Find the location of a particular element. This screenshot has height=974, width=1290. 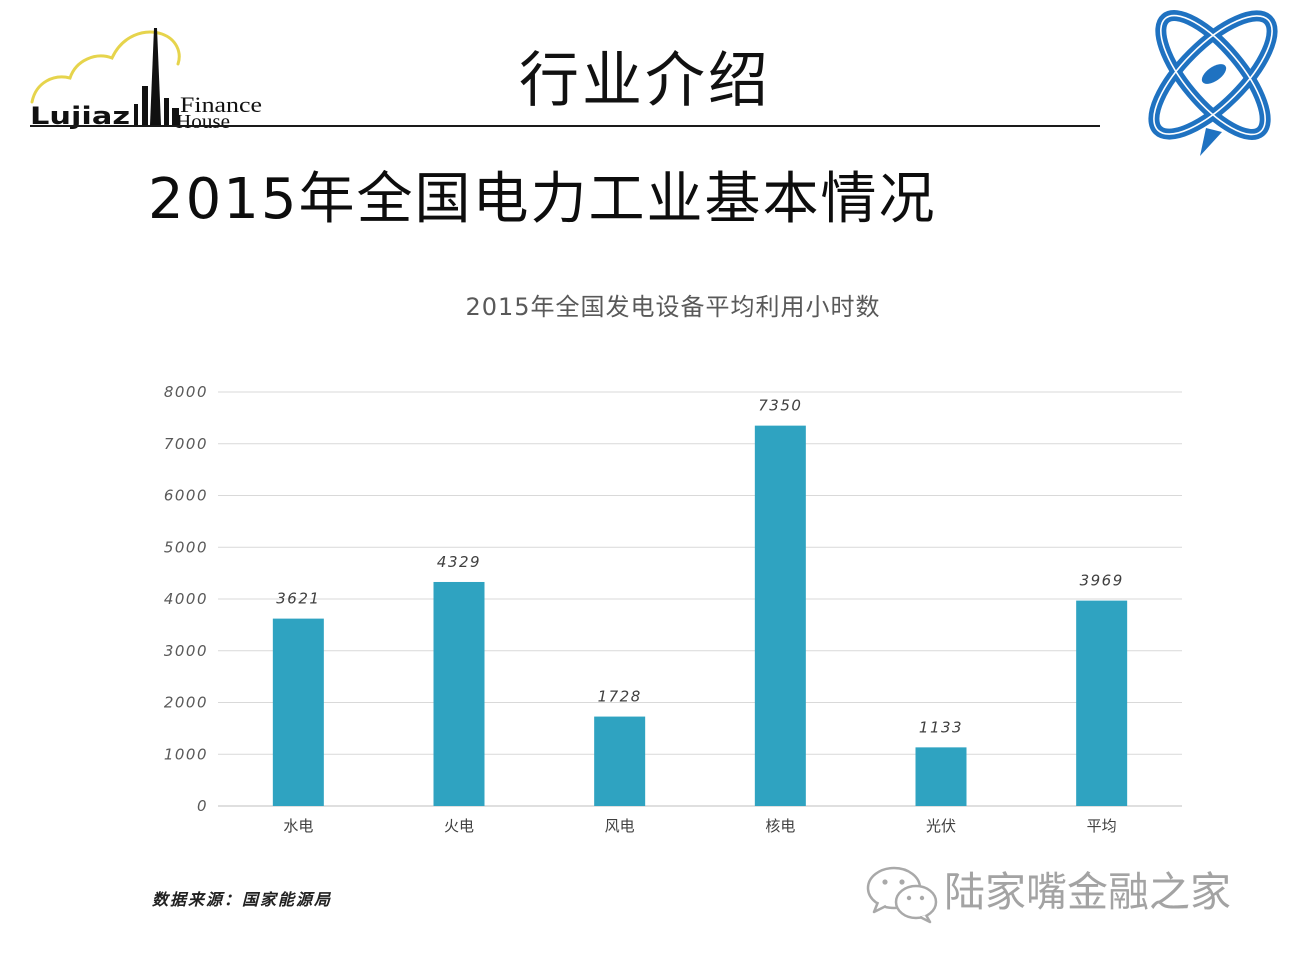

y-tick-label-6000: 6000 is located at coordinates (186, 496).